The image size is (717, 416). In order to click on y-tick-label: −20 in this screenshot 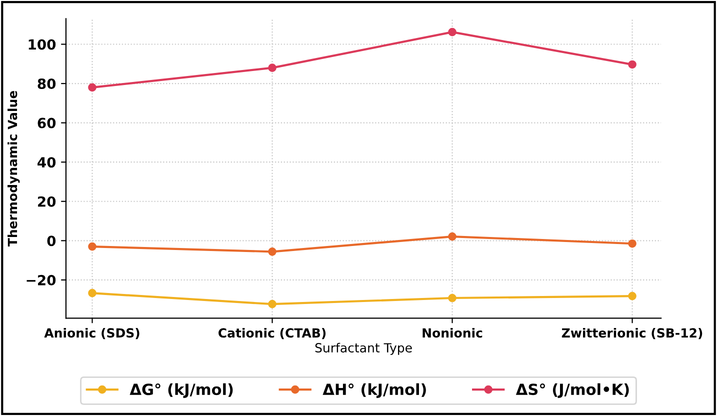, I will do `click(41, 280)`.